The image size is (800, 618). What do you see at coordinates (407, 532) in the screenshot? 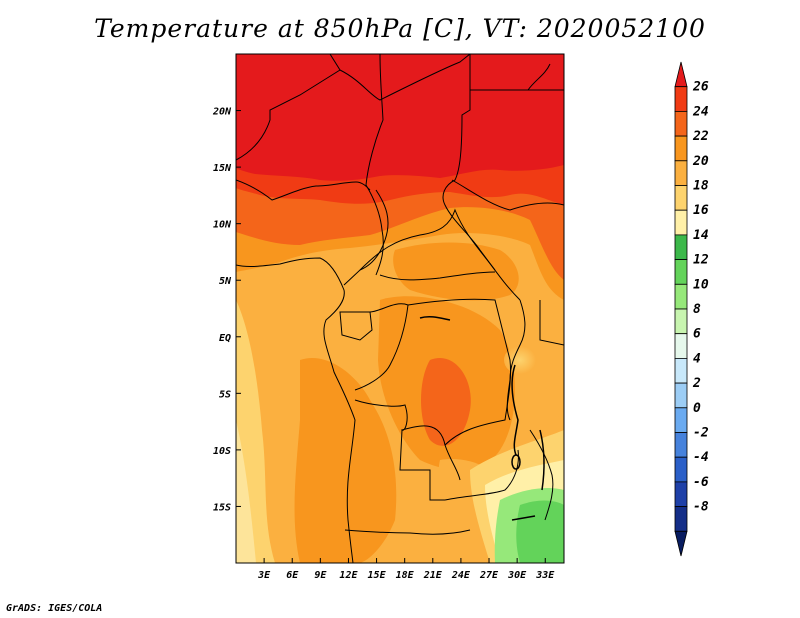
I see `border-namibia` at bounding box center [407, 532].